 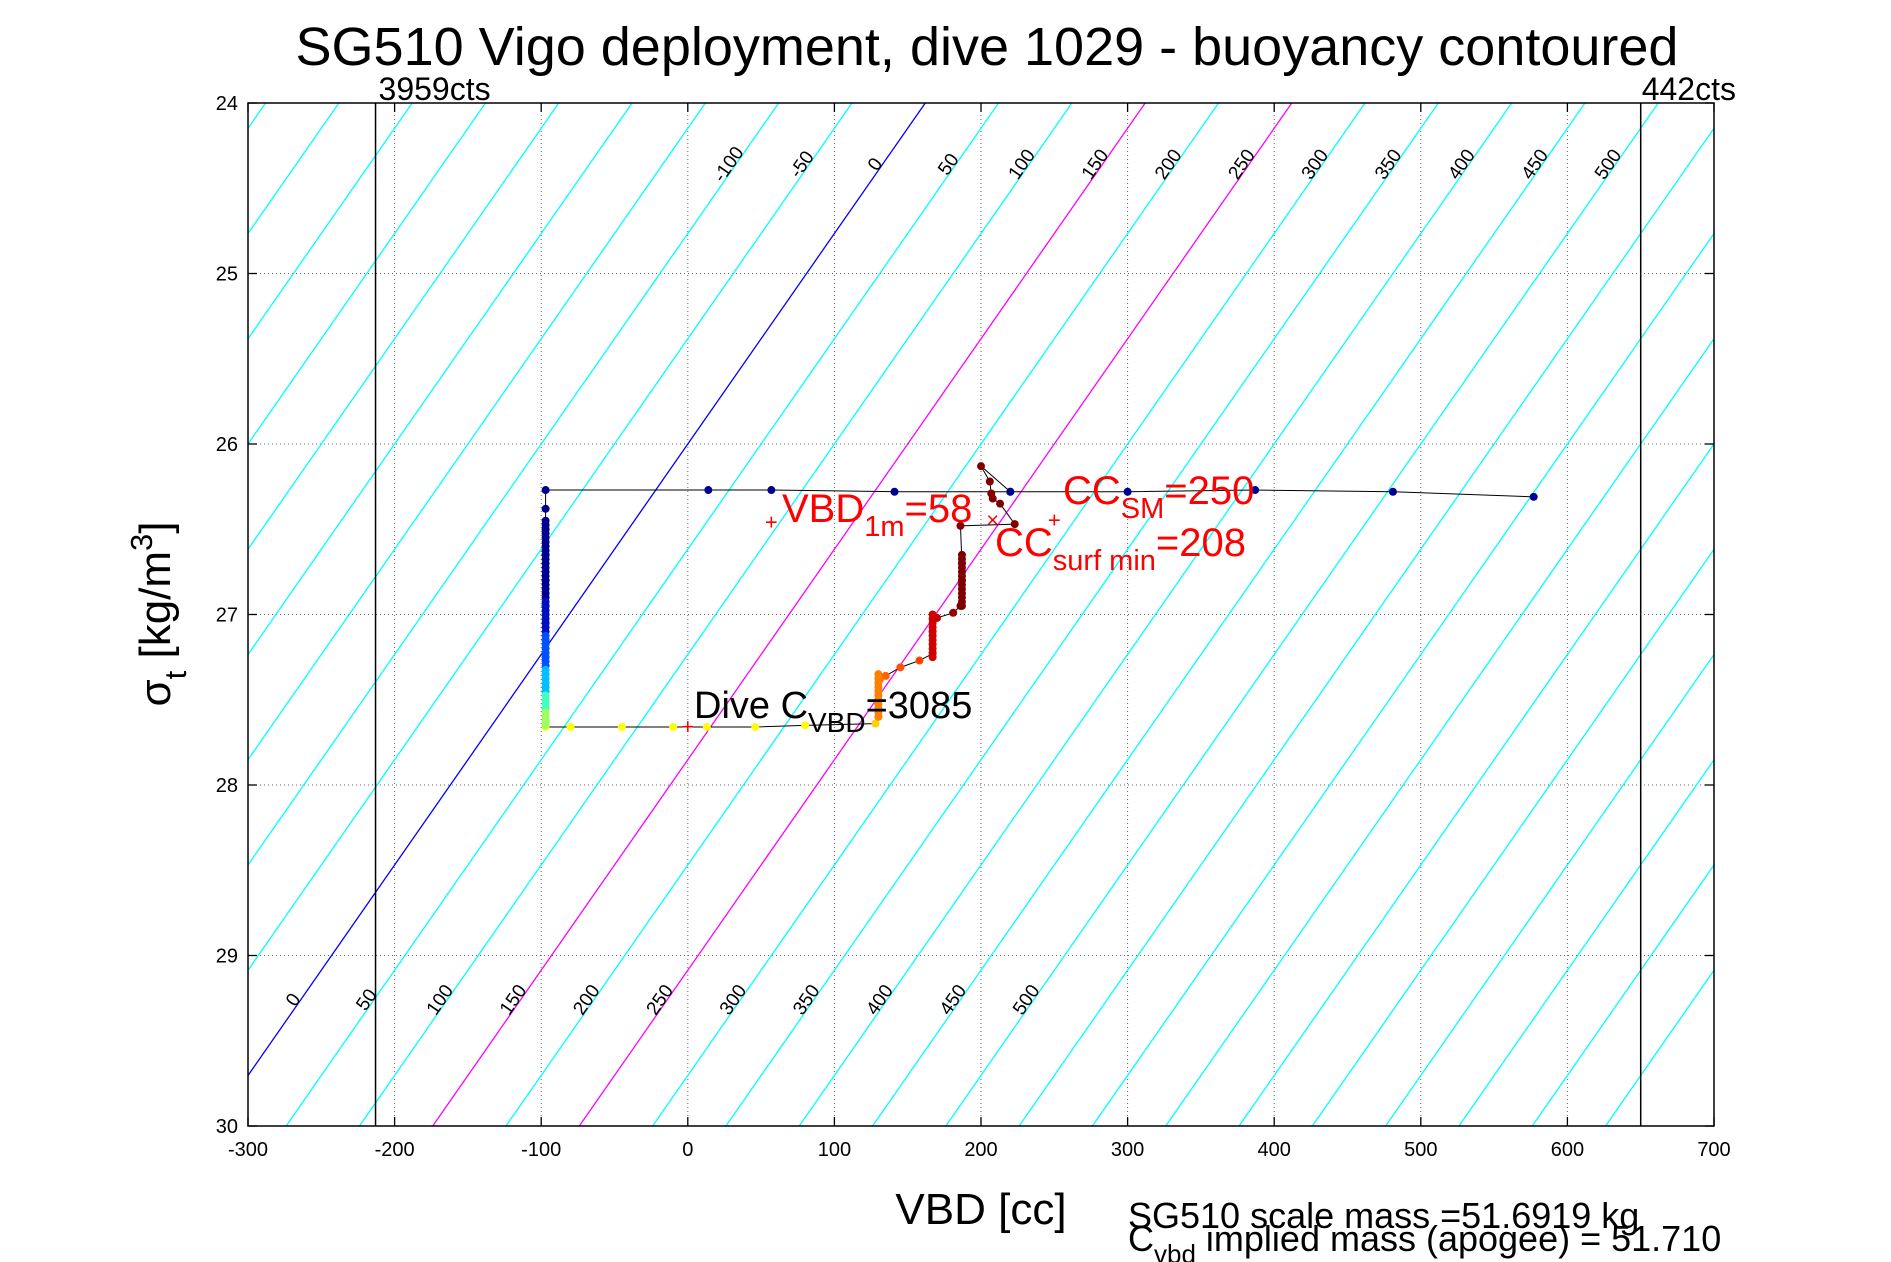 I want to click on implied-mass-sub: vbd, so click(x=1175, y=1250).